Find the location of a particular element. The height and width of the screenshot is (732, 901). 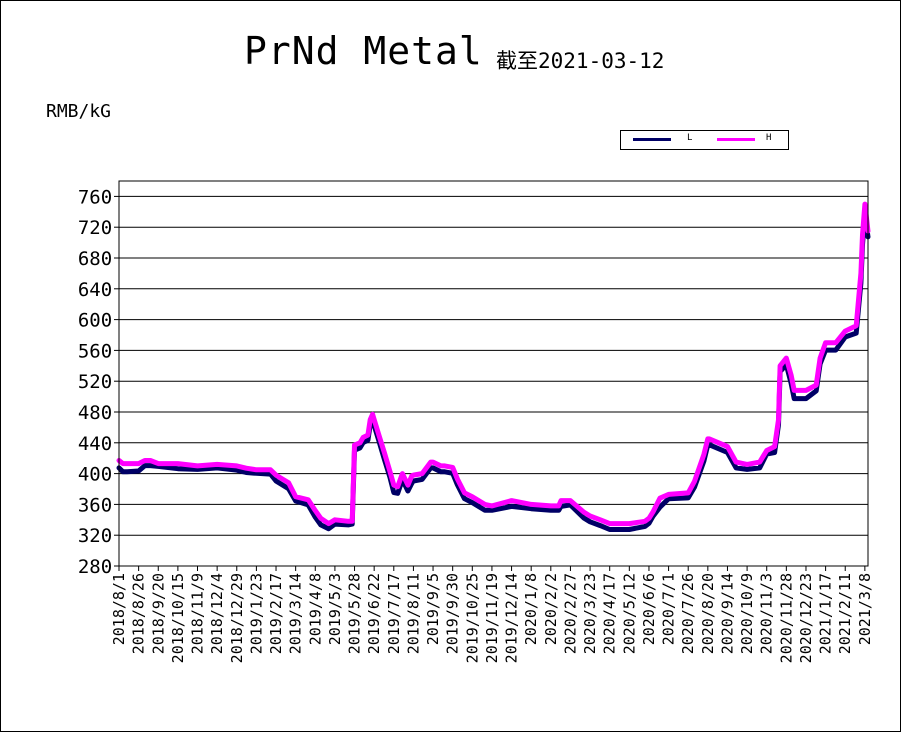

y-tick-label: 560 is located at coordinates (95, 351).